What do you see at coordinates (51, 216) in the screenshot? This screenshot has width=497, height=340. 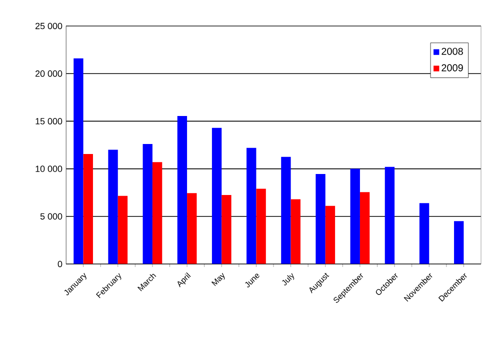 I see `y-tick-label: 5 000` at bounding box center [51, 216].